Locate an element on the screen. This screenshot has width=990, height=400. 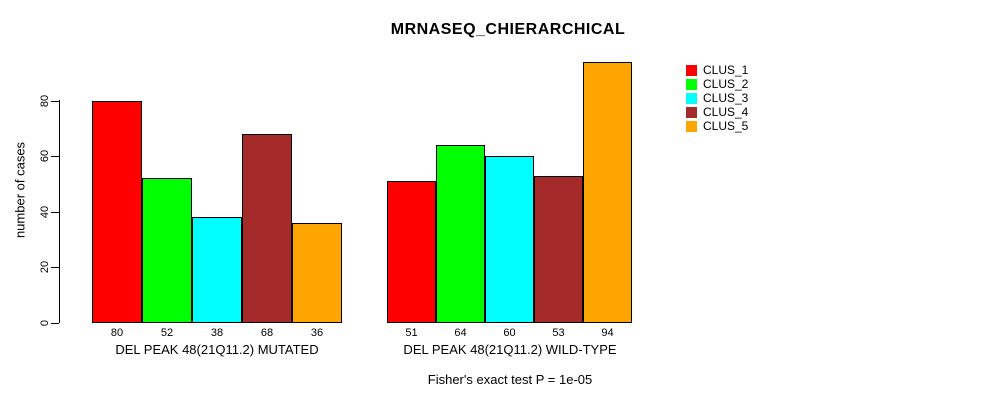
legend-label: CLUS_1 is located at coordinates (726, 70).